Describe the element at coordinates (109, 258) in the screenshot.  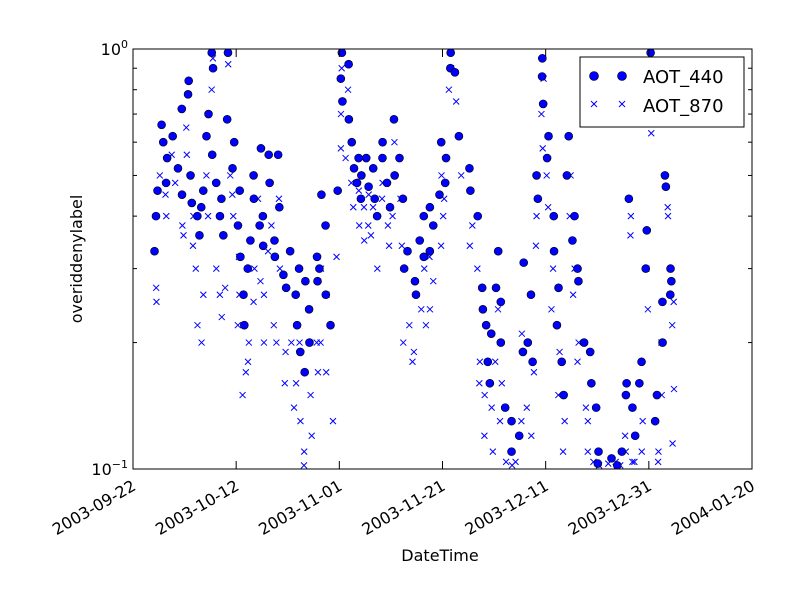
I see `y-tick-labels: 10−1 100` at that location.